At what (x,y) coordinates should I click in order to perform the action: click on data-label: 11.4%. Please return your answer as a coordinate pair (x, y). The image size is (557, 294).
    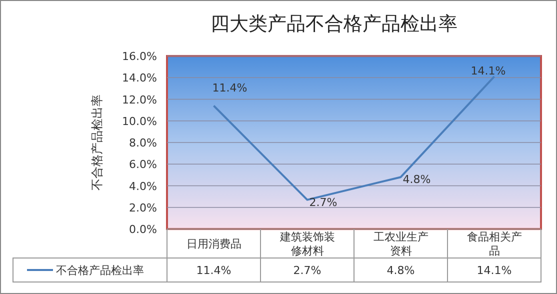
    Looking at the image, I should click on (214, 270).